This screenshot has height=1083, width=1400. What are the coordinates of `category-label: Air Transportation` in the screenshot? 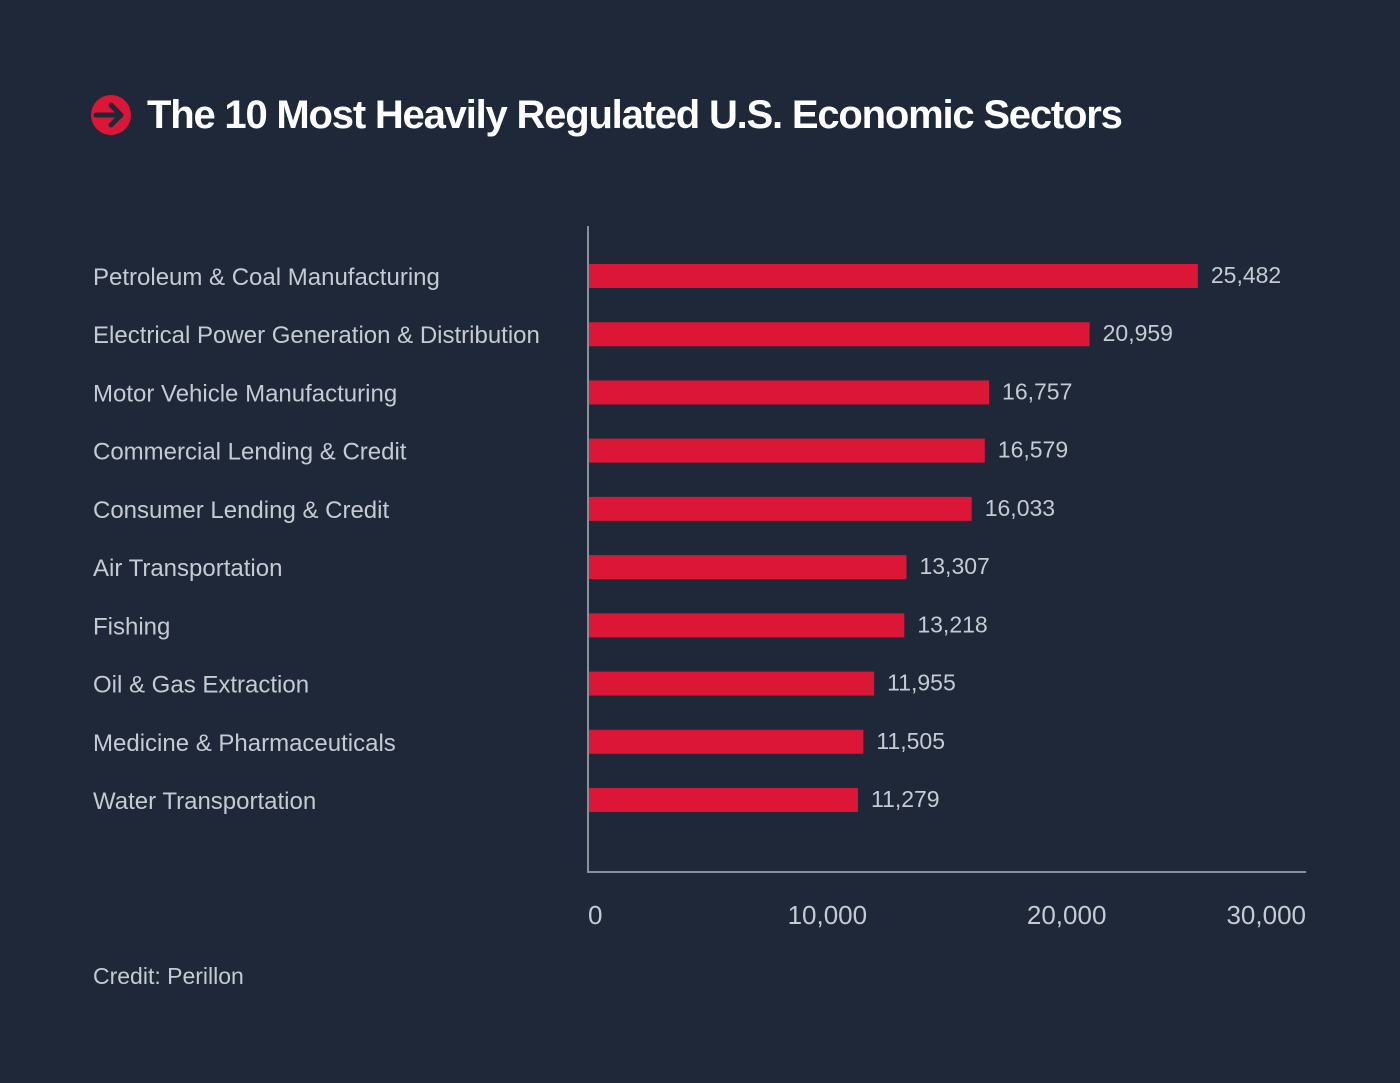 It's located at (187, 568).